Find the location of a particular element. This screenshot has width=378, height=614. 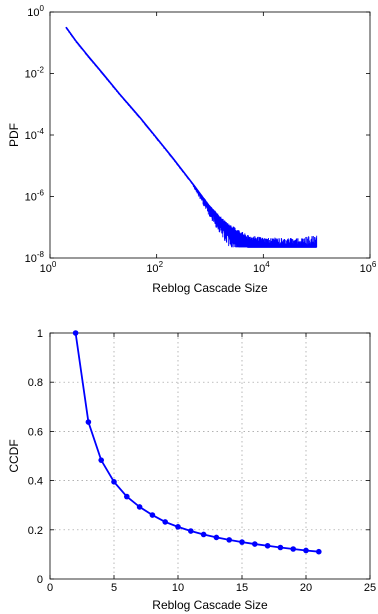

ccdf-x-tick-label: 5 is located at coordinates (114, 588).